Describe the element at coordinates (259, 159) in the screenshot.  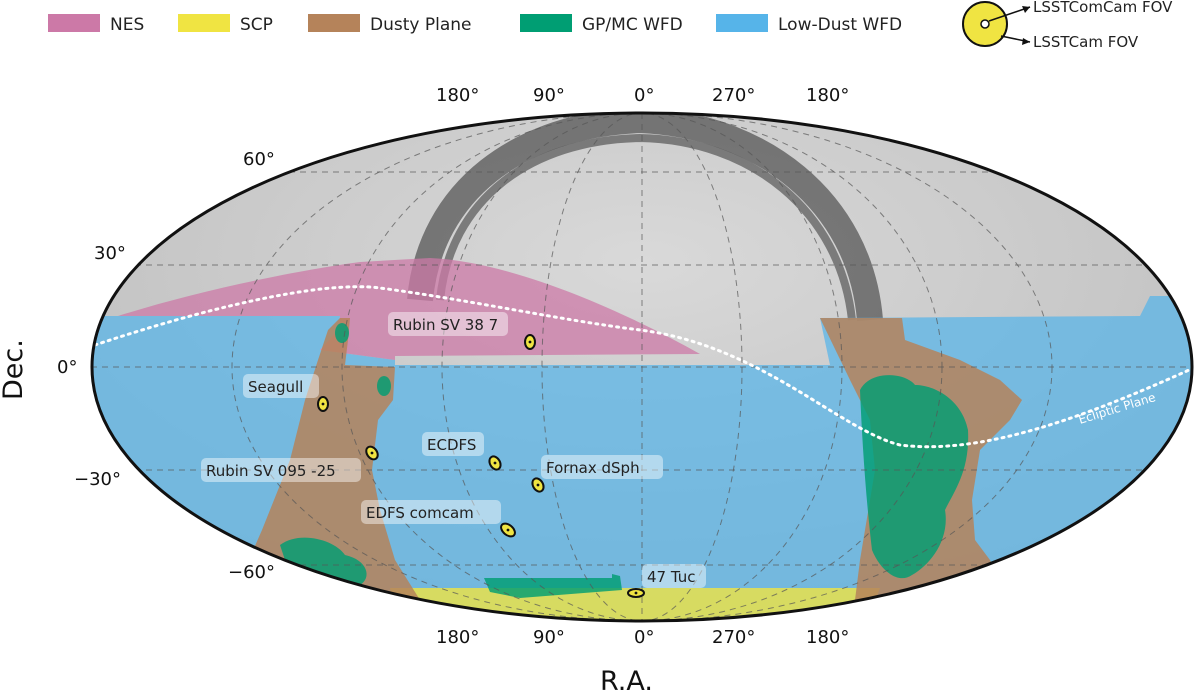
I see `dec-tick: 60°` at that location.